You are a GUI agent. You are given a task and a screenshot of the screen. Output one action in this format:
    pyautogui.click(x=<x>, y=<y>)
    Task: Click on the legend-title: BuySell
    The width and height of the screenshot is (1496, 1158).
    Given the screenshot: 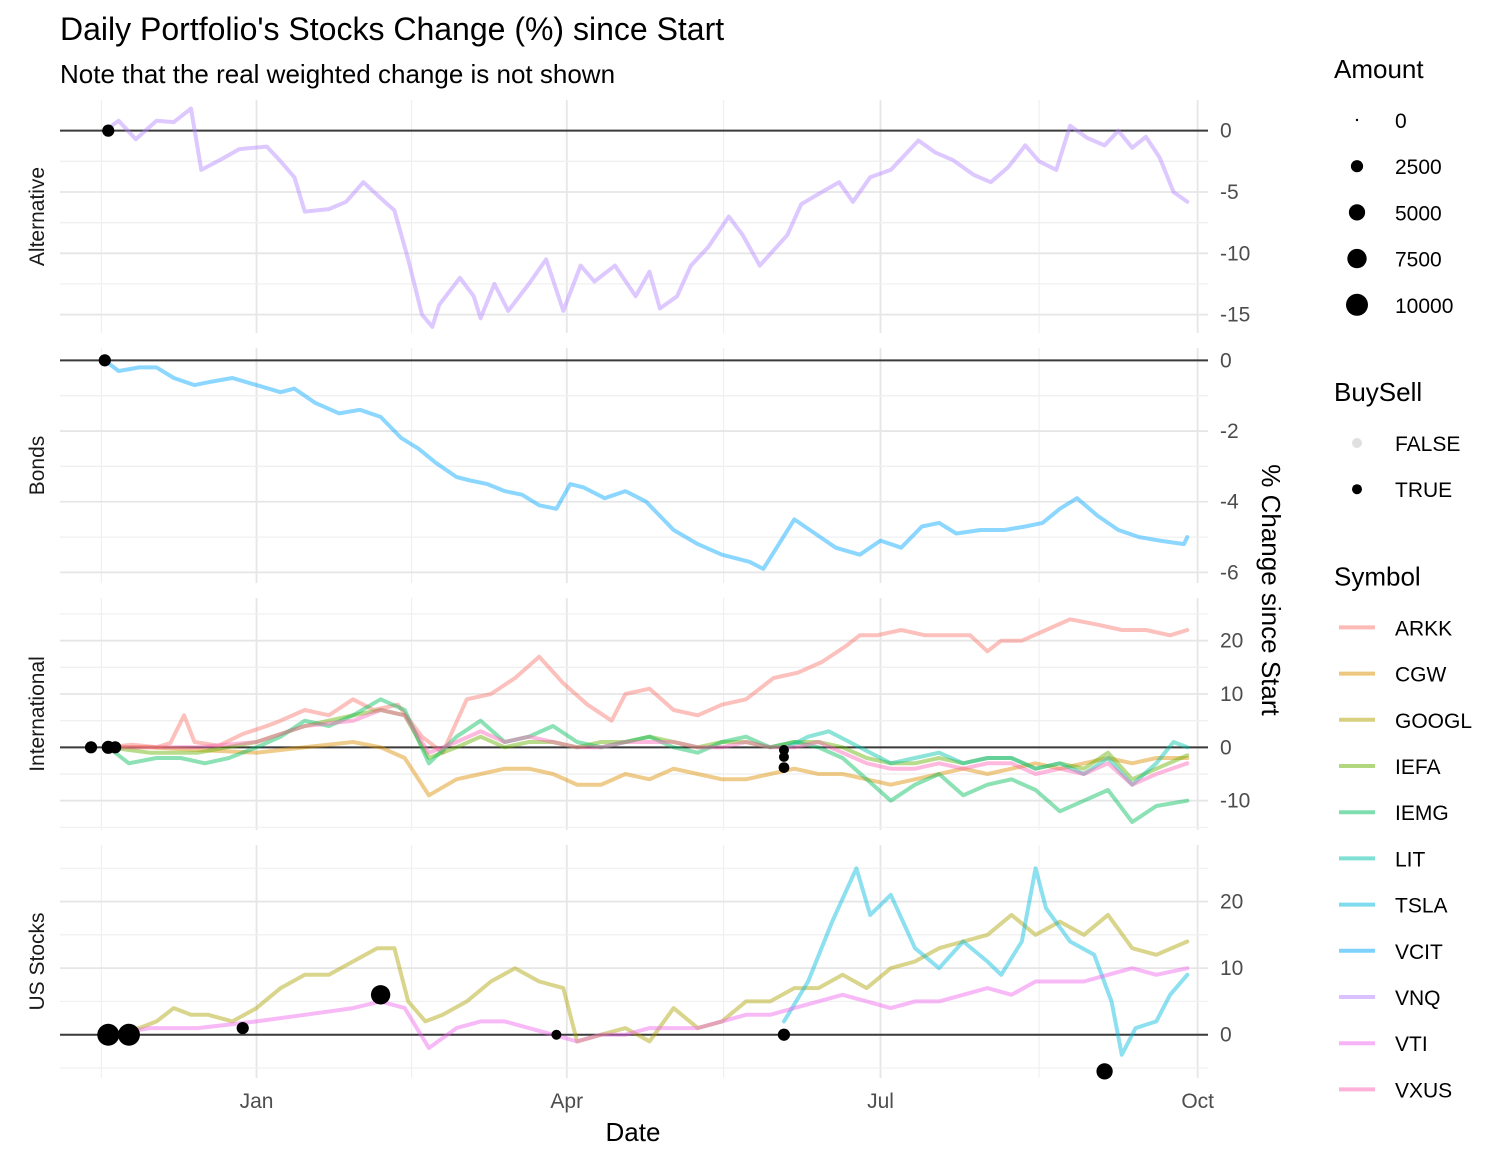 What is the action you would take?
    pyautogui.click(x=1378, y=392)
    